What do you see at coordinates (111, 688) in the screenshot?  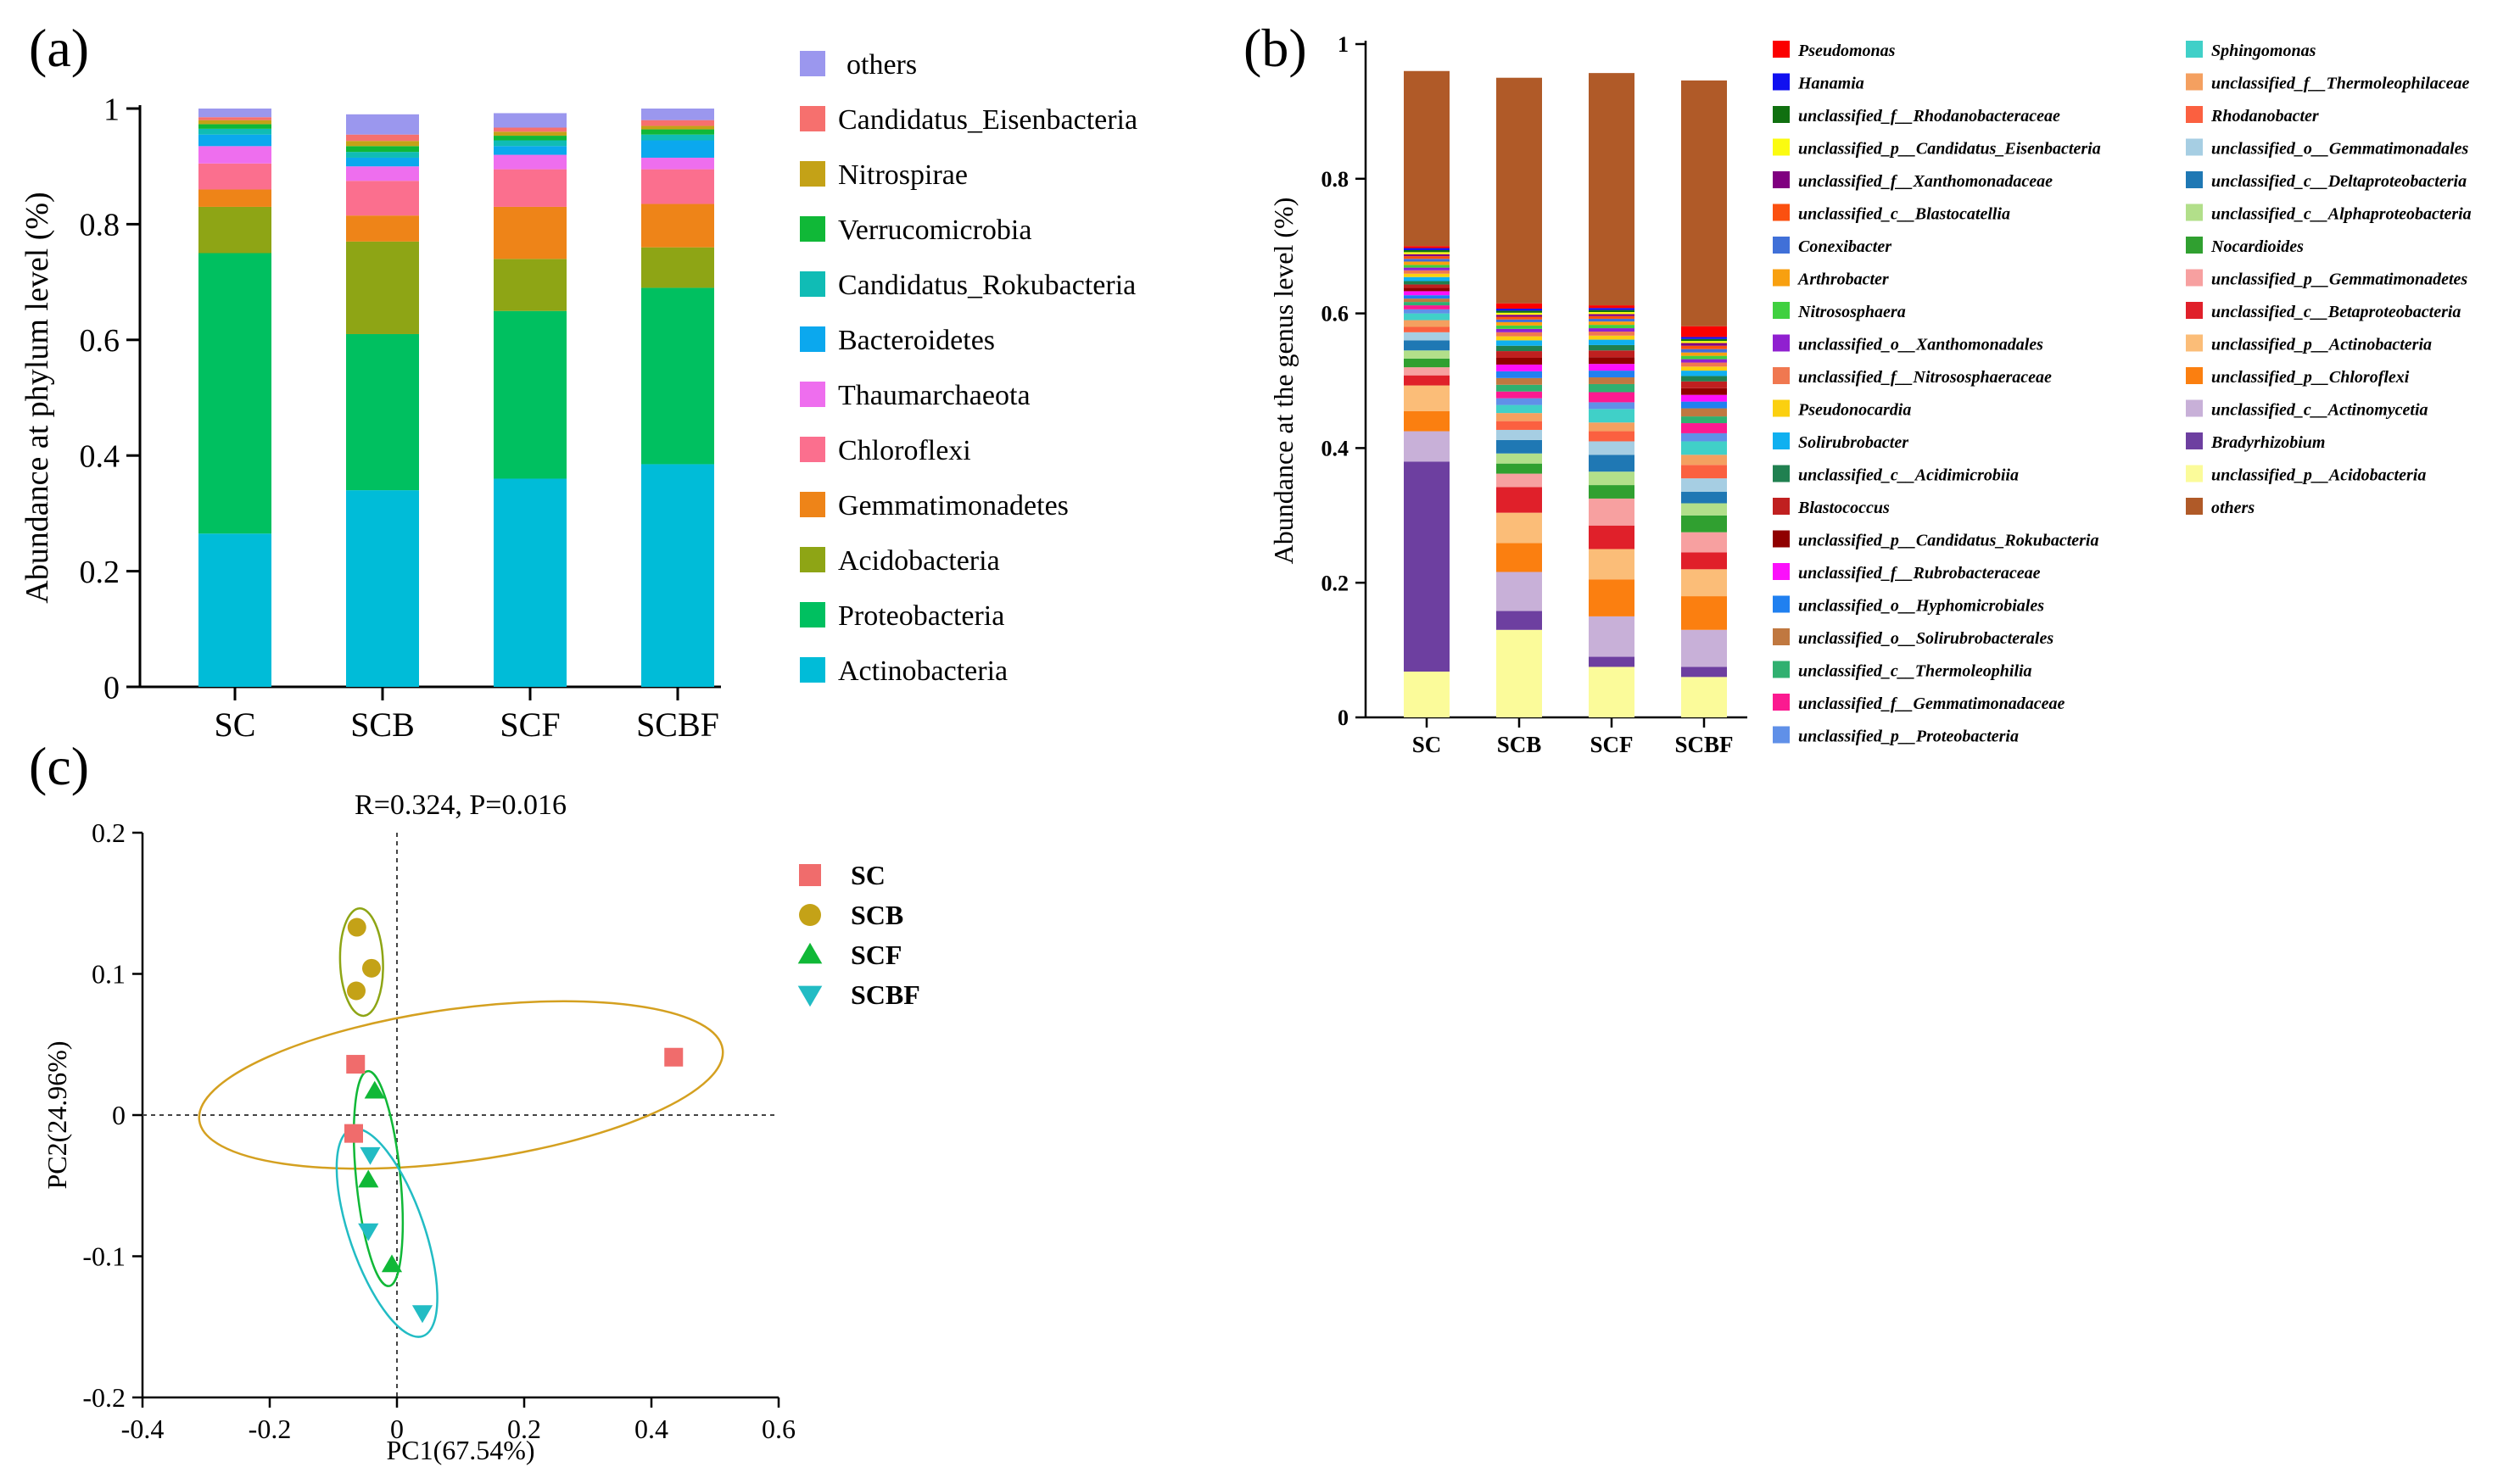 I see `y-tick-label: 0` at bounding box center [111, 688].